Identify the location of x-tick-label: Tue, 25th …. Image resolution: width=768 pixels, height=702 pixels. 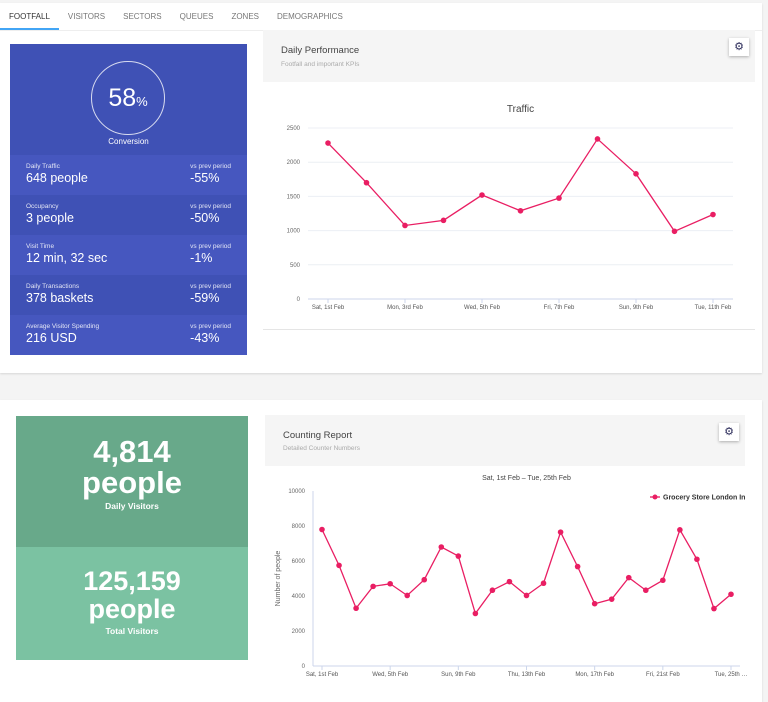
(731, 675).